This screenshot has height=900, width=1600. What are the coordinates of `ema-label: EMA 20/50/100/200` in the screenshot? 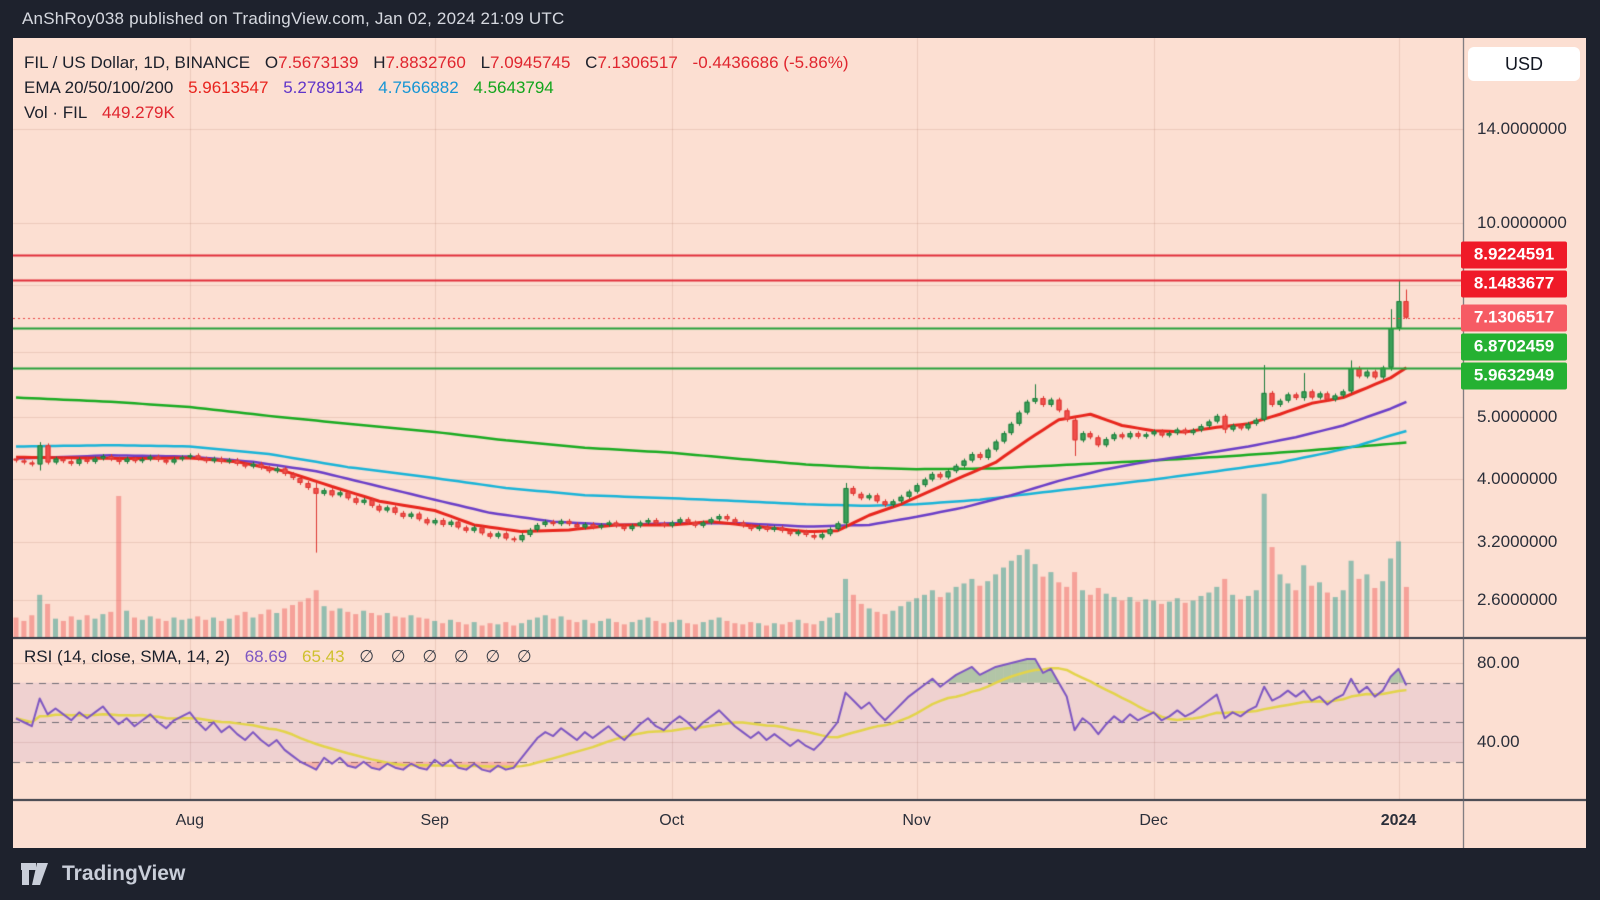 It's located at (99, 87).